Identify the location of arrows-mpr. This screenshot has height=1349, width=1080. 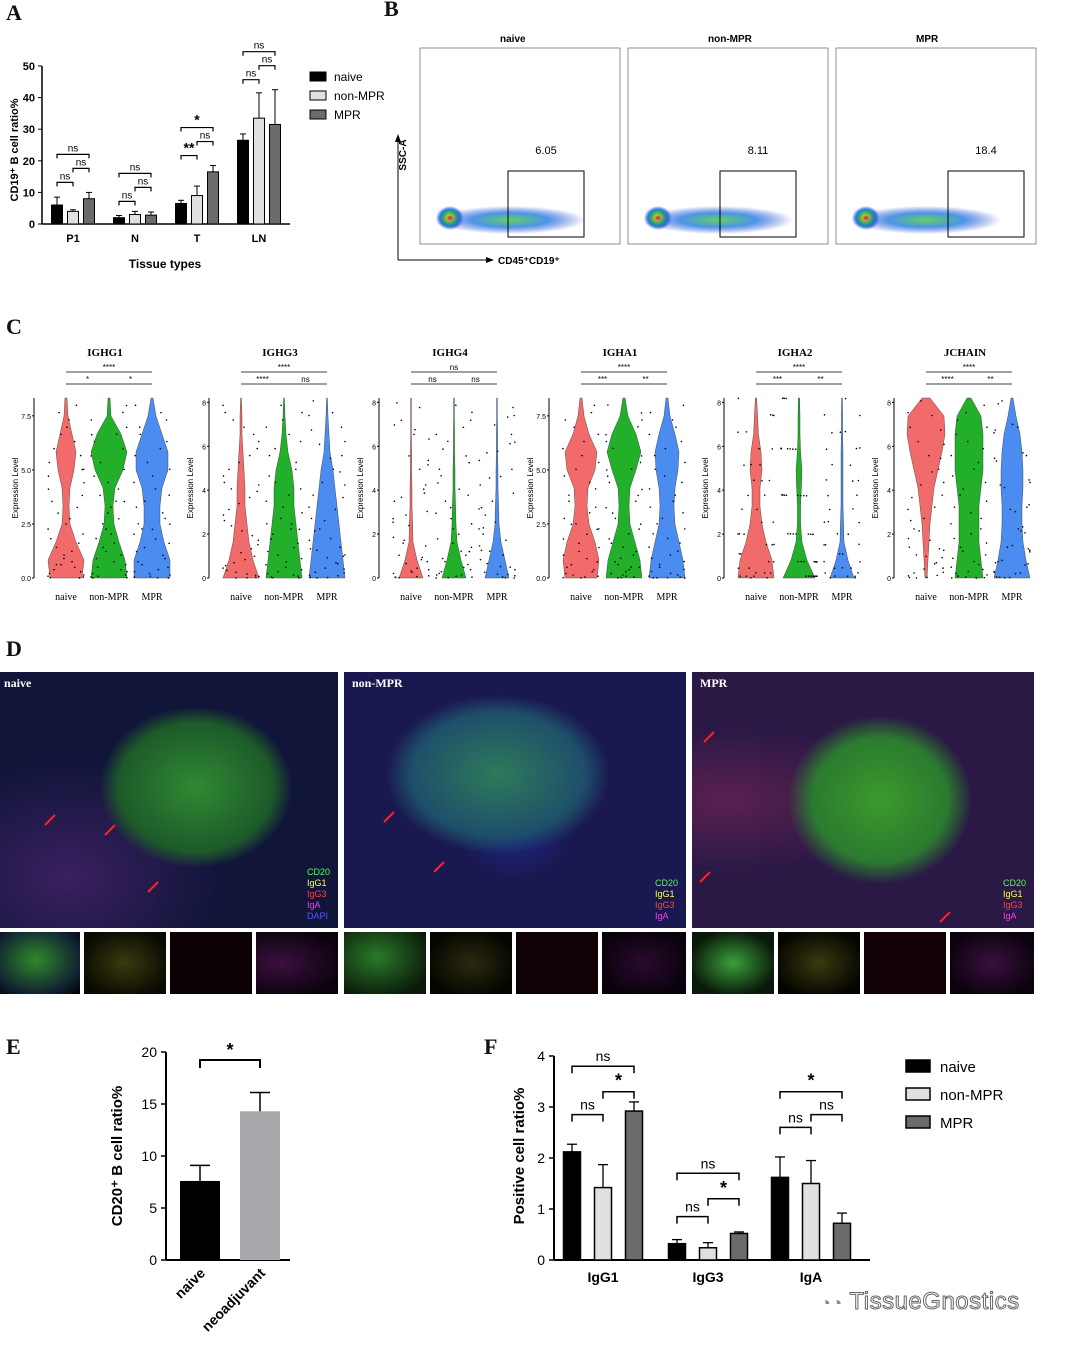
(825, 827).